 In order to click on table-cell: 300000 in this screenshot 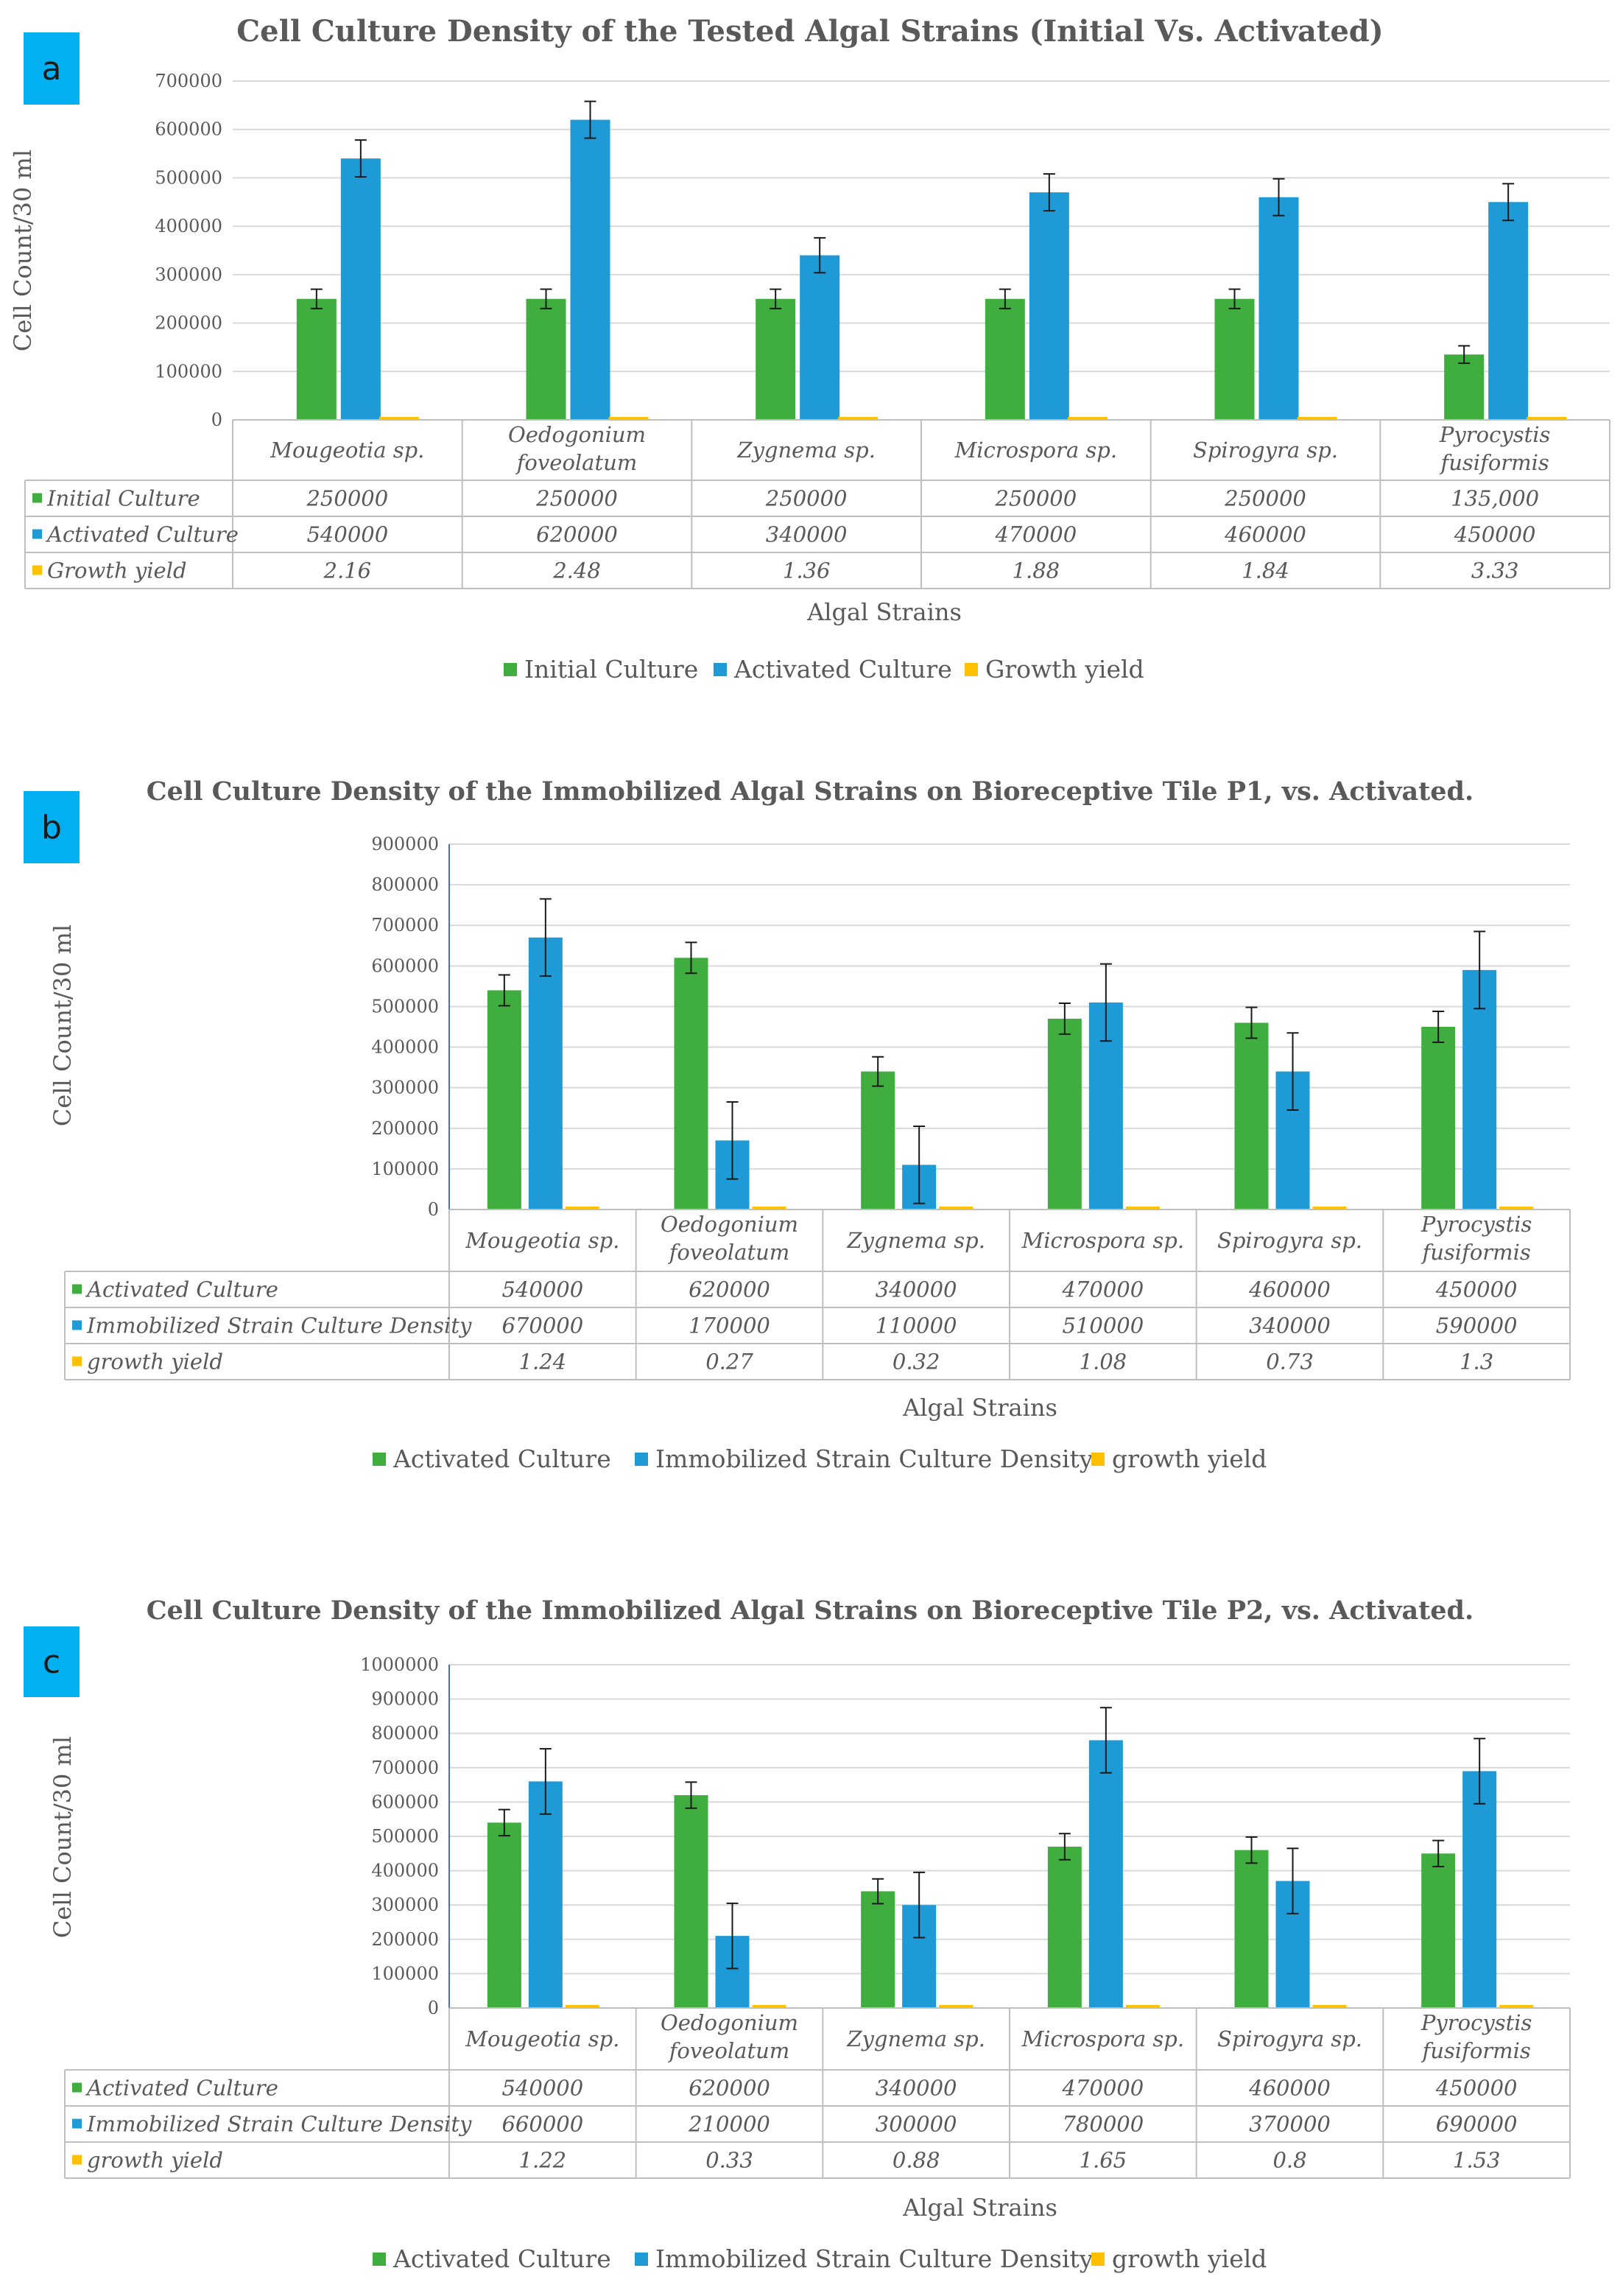, I will do `click(916, 2124)`.